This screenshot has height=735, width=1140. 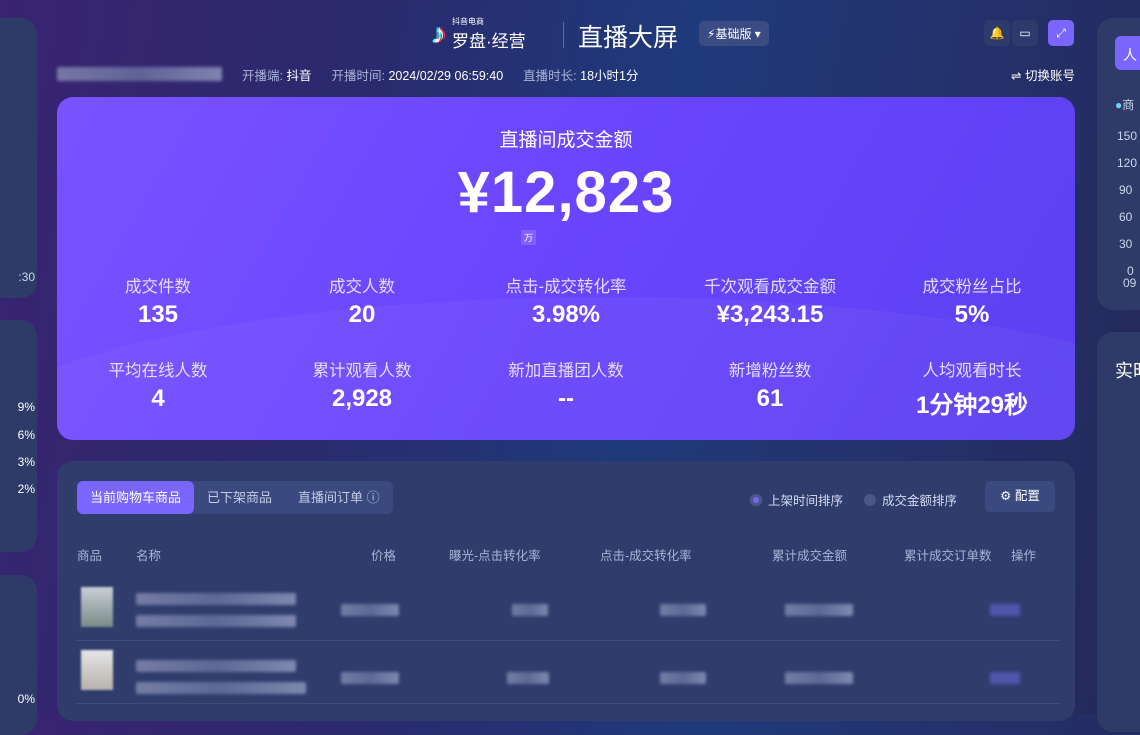 I want to click on metric-item: 新加直播团人数 --, so click(x=566, y=385).